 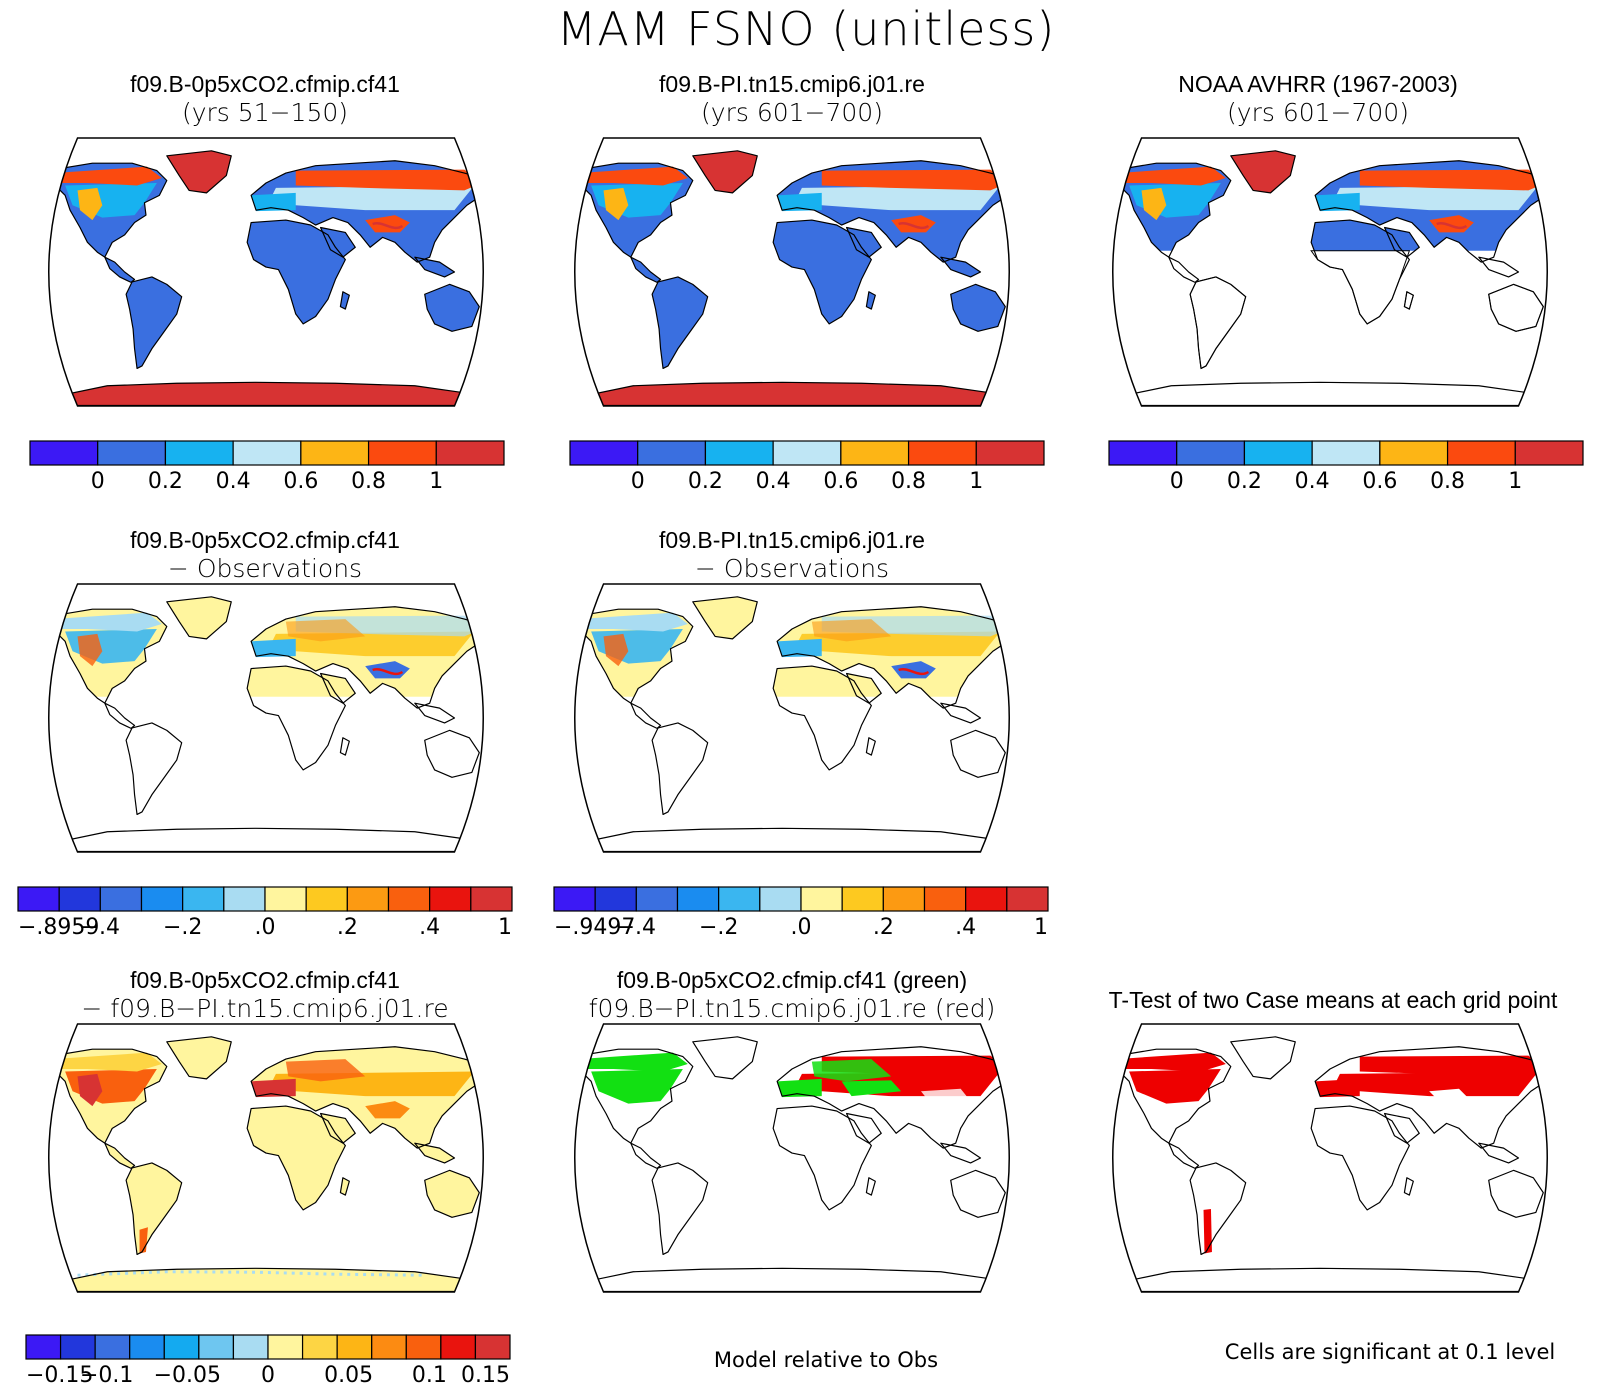 I want to click on colorbar-tick-label: −0.05, so click(x=187, y=1374).